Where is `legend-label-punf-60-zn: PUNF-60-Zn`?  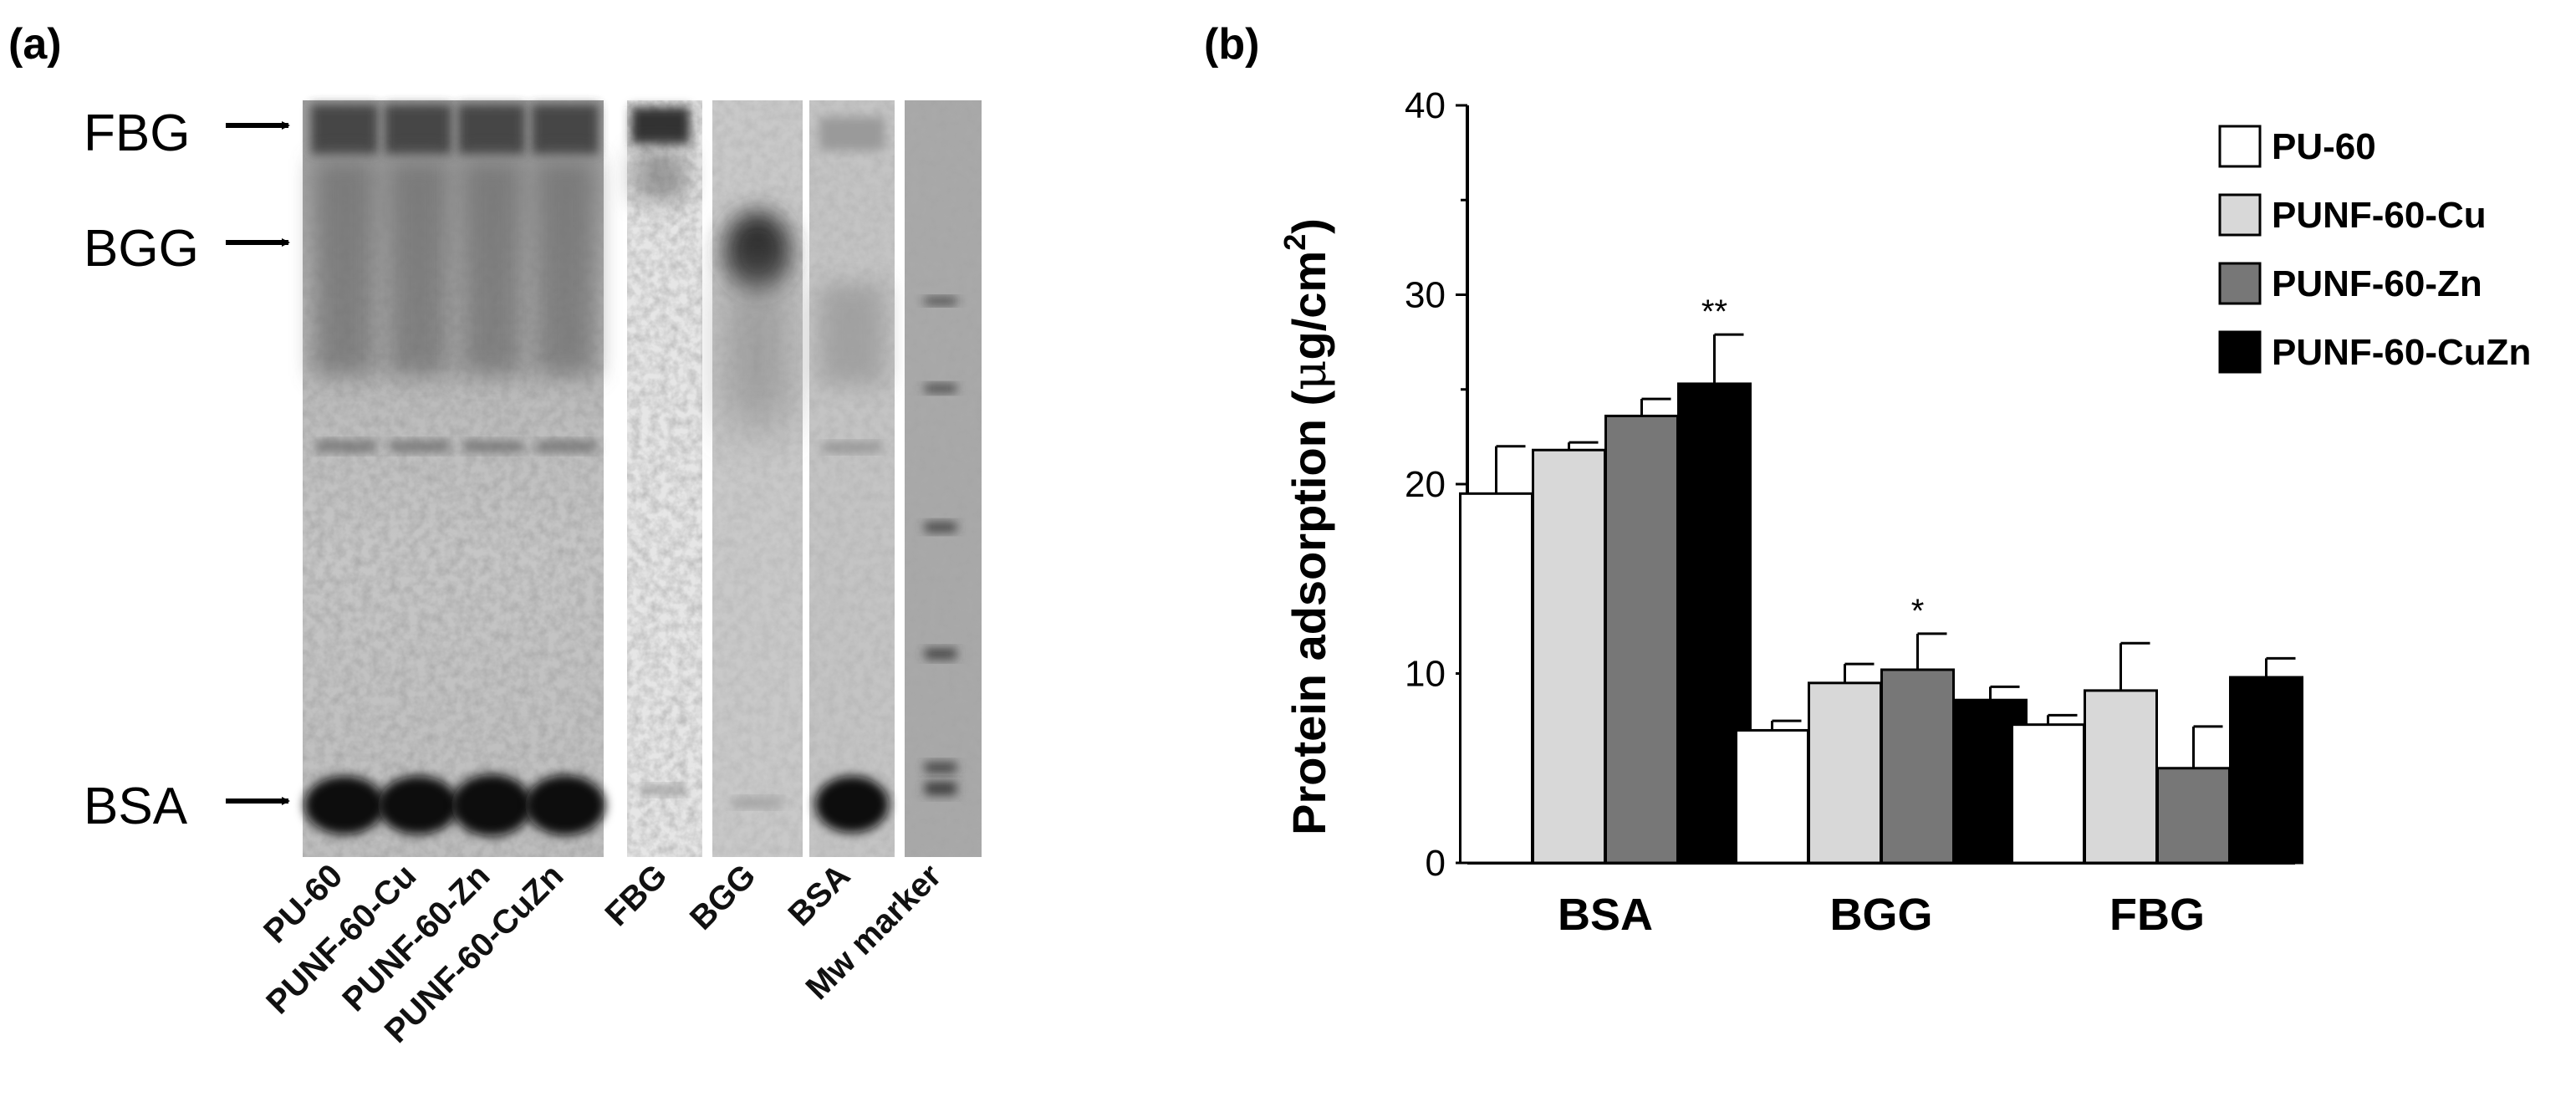
legend-label-punf-60-zn: PUNF-60-Zn is located at coordinates (2377, 284).